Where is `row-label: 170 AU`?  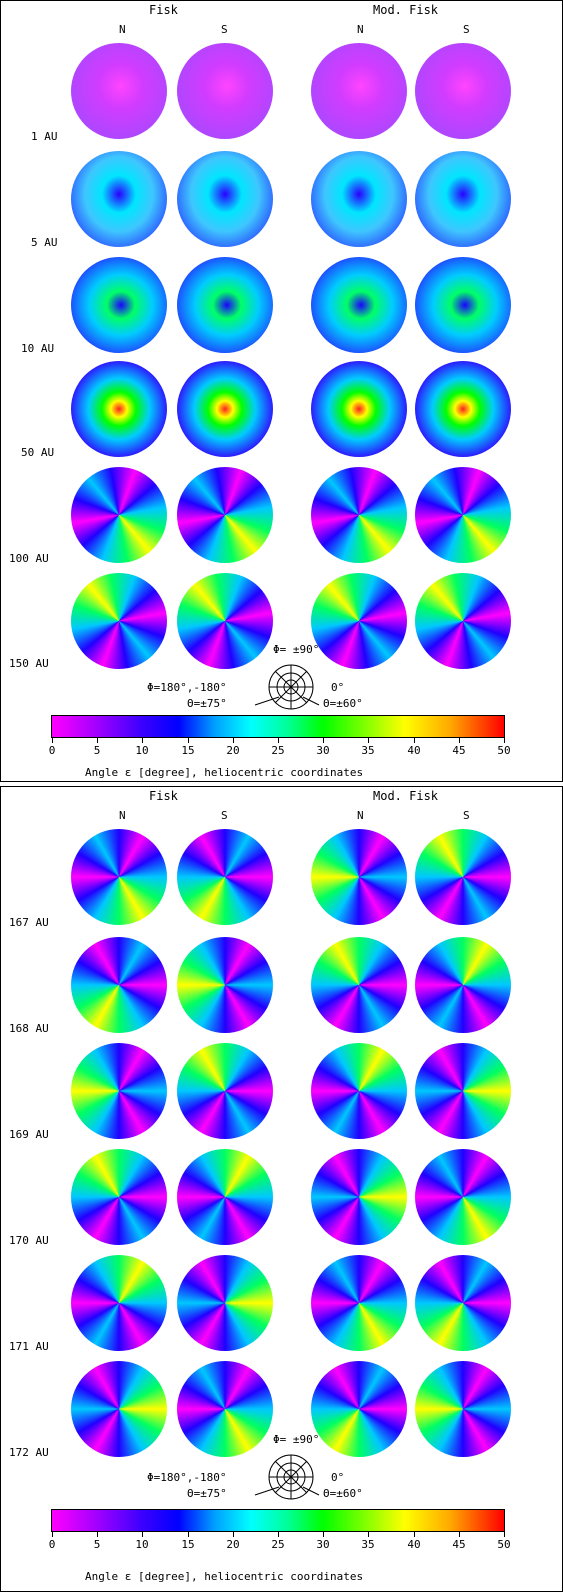
row-label: 170 AU is located at coordinates (29, 1240).